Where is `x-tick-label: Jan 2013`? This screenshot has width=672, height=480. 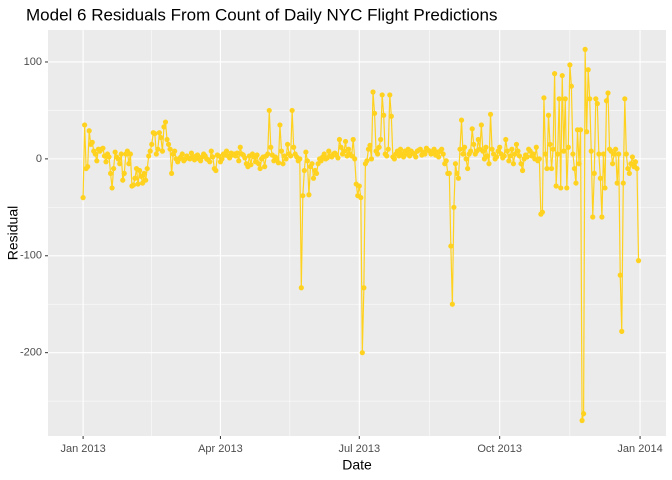
x-tick-label: Jan 2013 is located at coordinates (82, 449).